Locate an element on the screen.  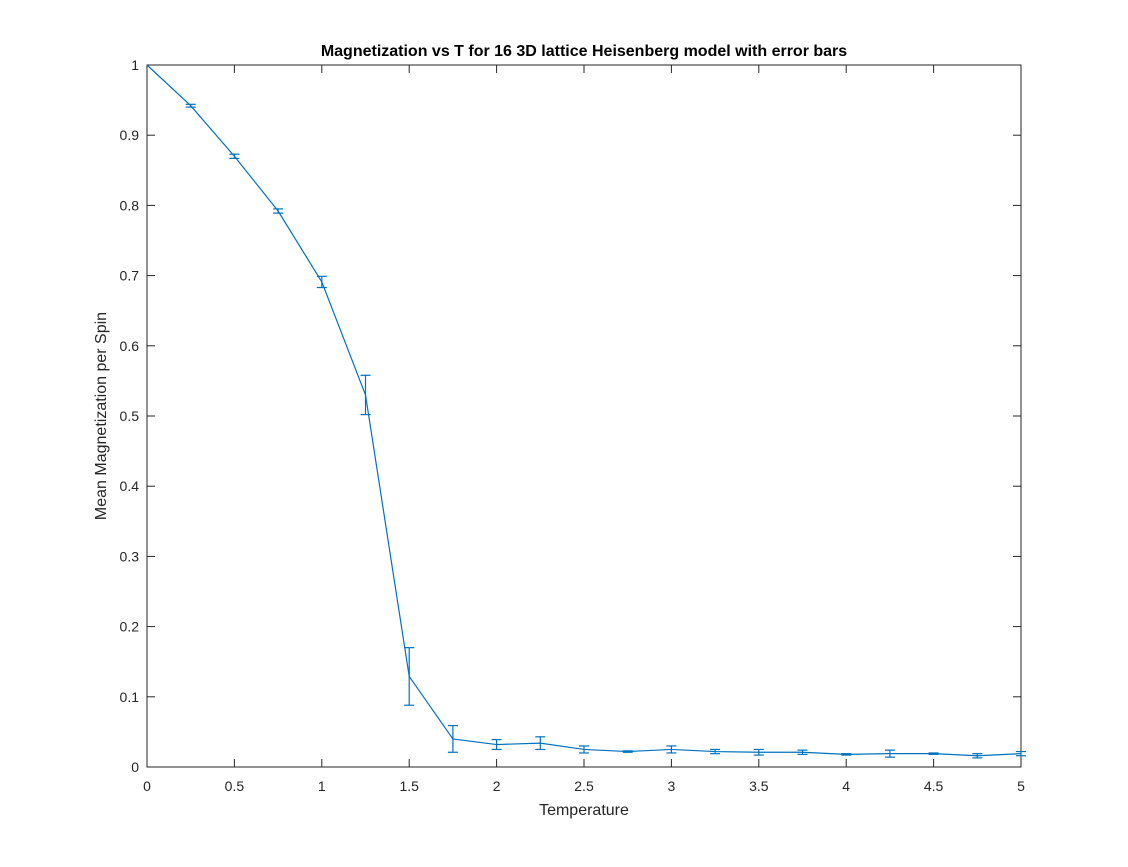
x-tick-label: 0 is located at coordinates (147, 786).